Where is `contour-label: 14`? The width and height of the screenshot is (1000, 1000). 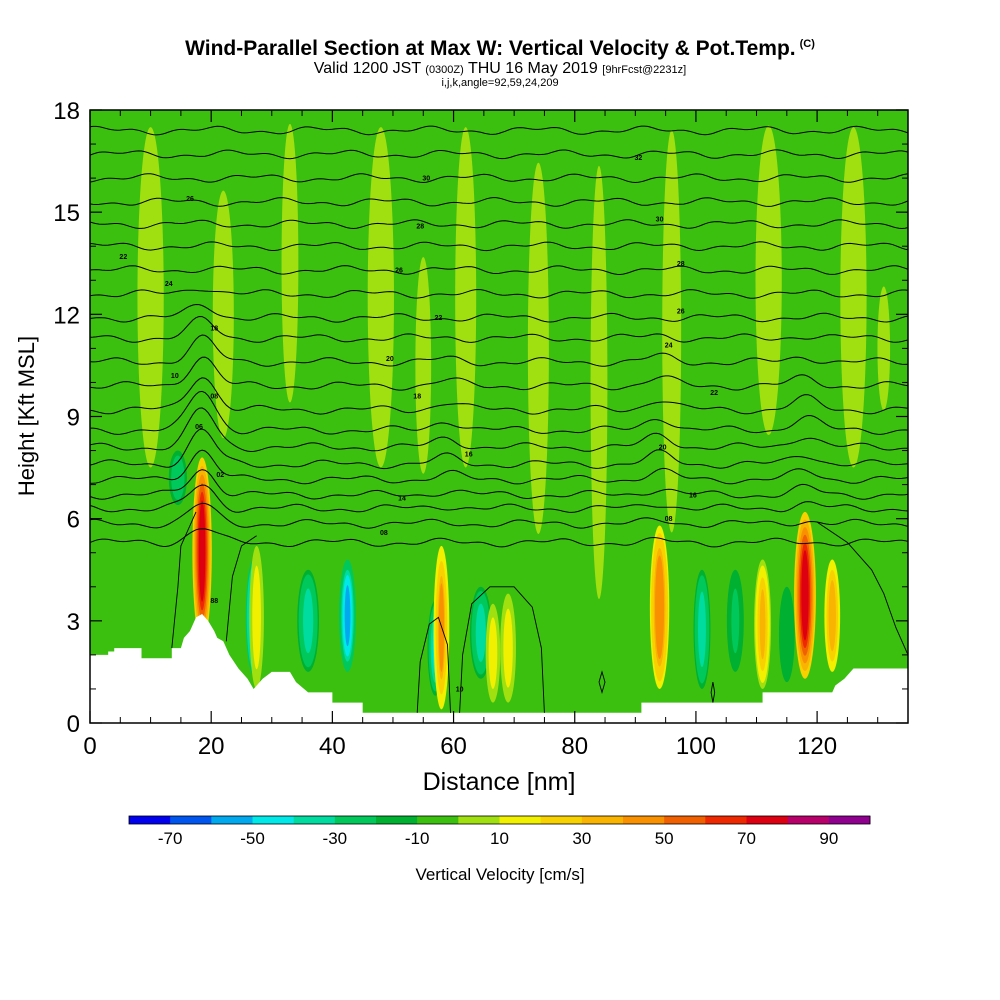 contour-label: 14 is located at coordinates (402, 499).